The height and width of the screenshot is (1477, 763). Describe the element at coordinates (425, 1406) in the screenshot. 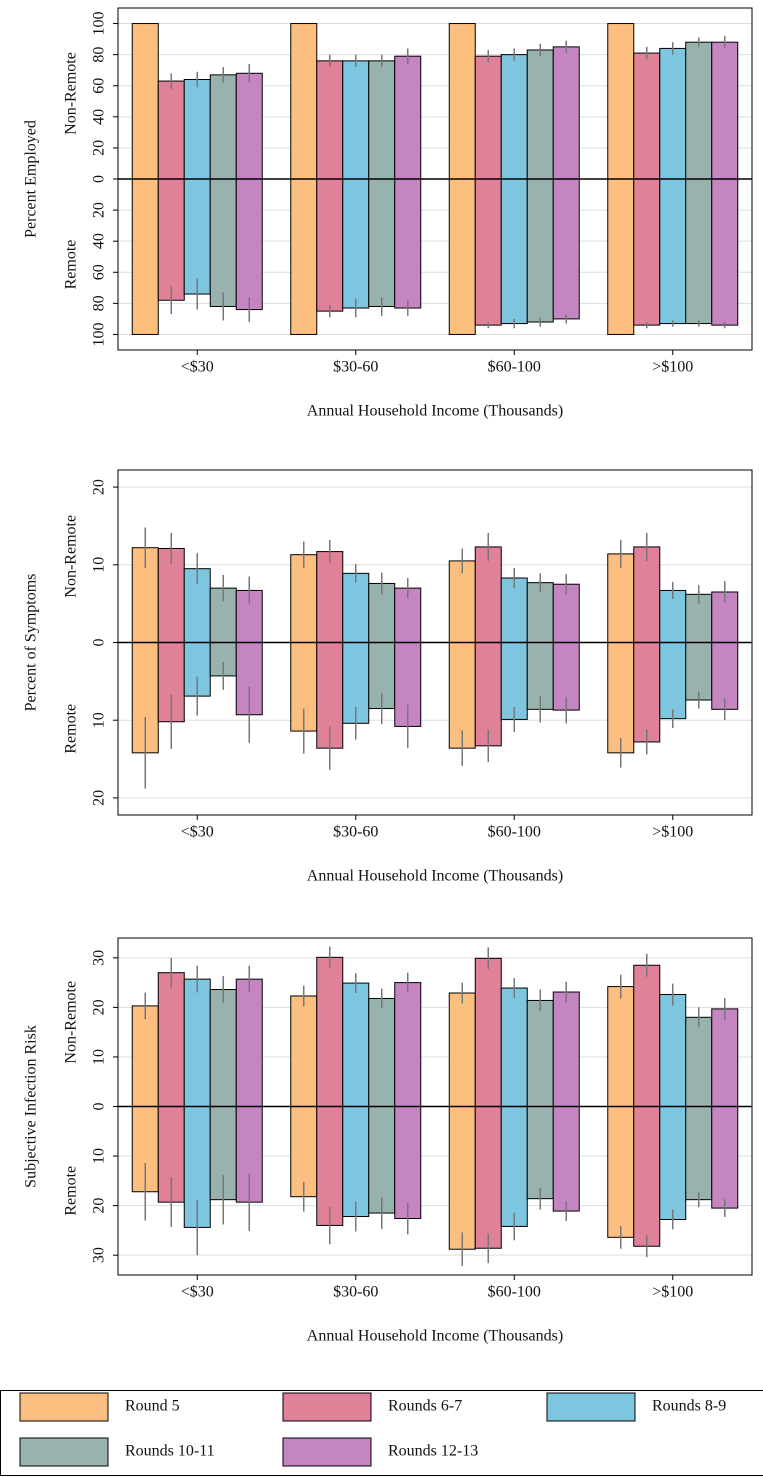

I see `legend-label: Rounds 6-7` at that location.